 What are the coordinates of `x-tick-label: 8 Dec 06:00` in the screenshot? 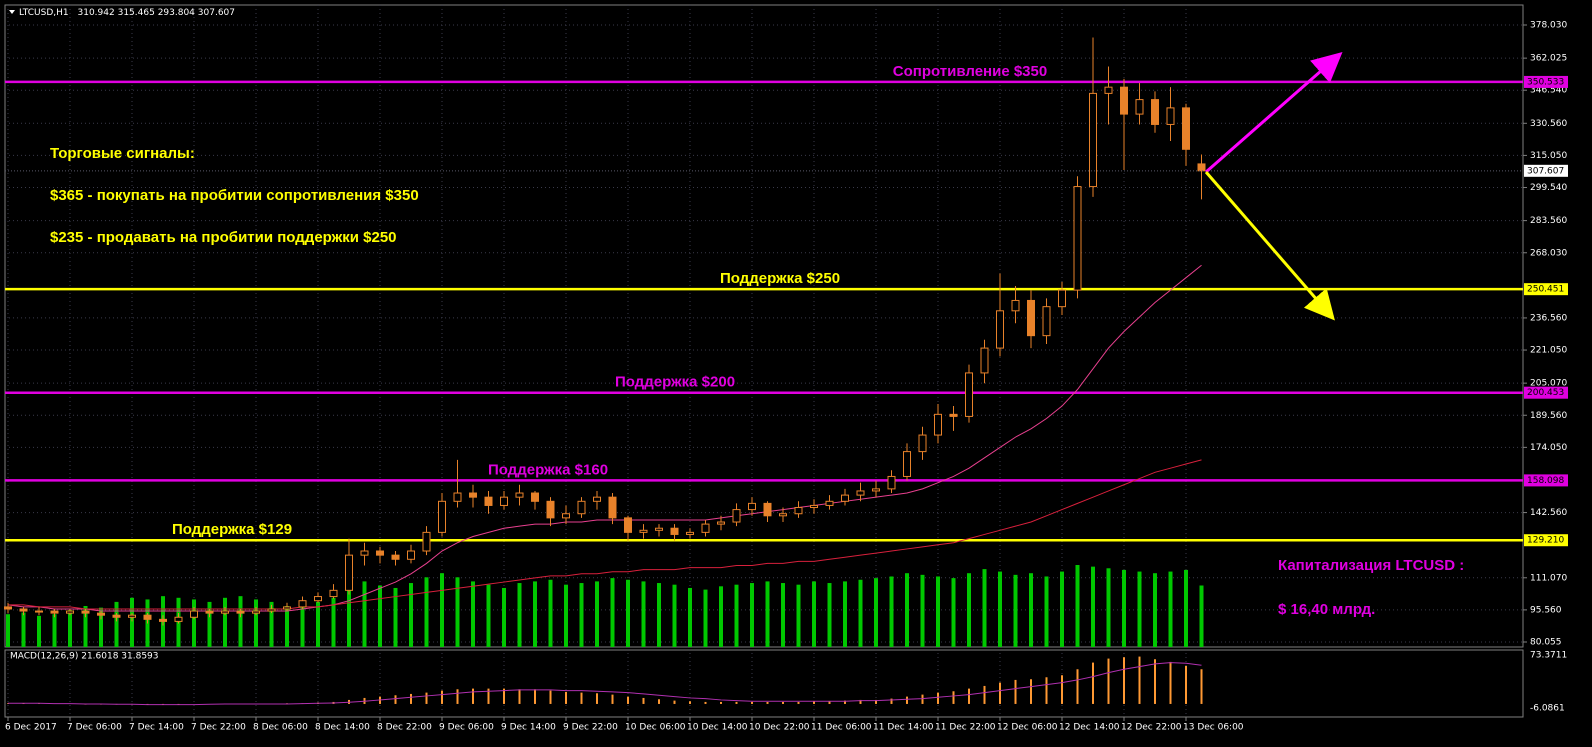 It's located at (280, 728).